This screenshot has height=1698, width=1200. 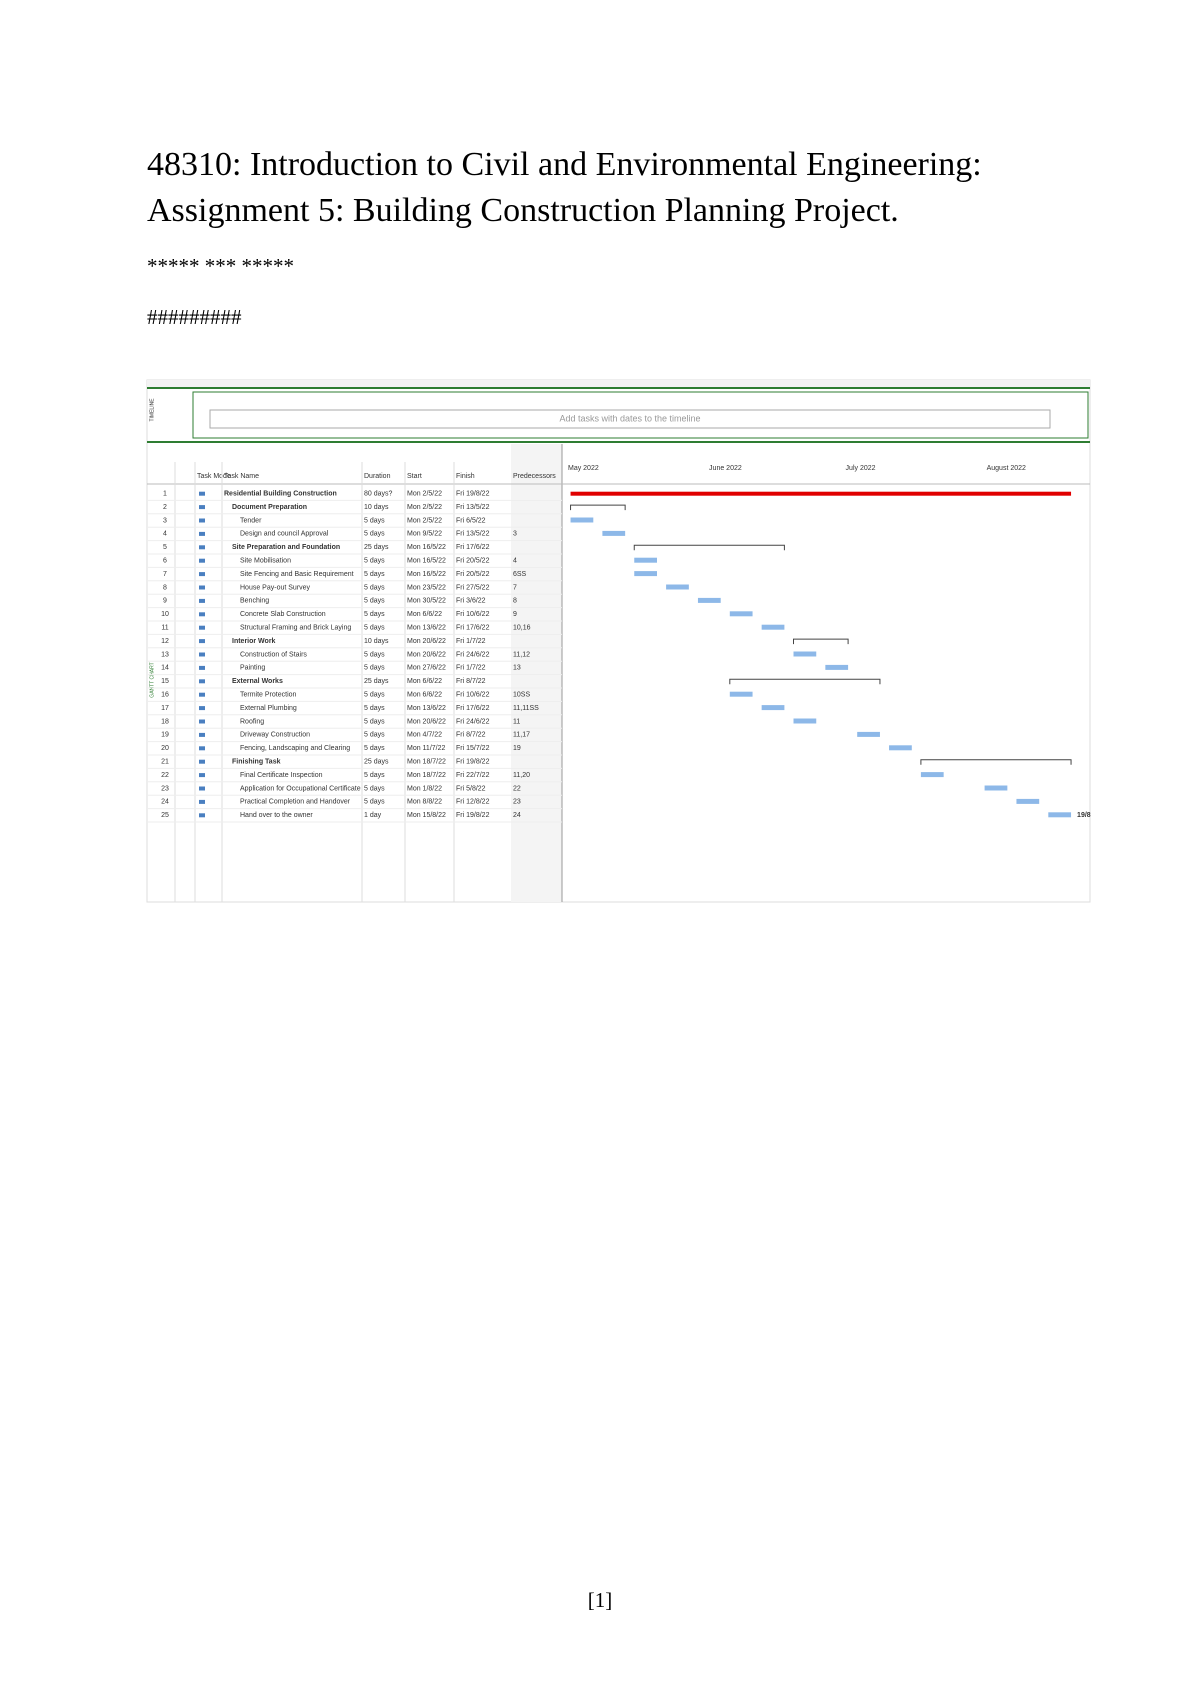 I want to click on predecessors: 8, so click(x=515, y=601).